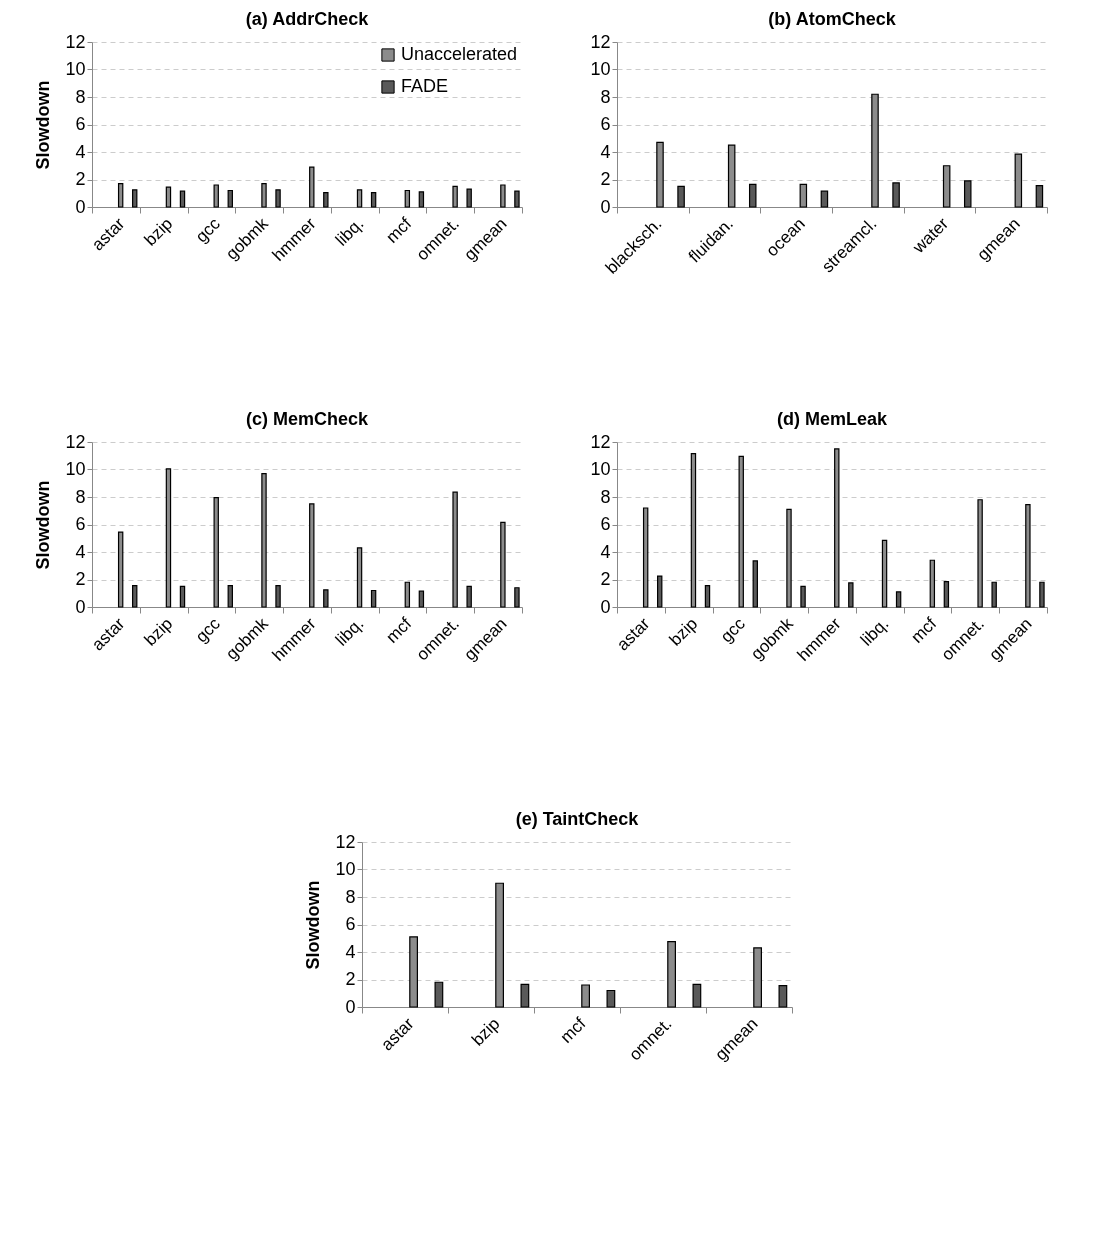 This screenshot has height=1255, width=1096. Describe the element at coordinates (307, 19) in the screenshot. I see `chart-title: (a) AddrCheck` at that location.